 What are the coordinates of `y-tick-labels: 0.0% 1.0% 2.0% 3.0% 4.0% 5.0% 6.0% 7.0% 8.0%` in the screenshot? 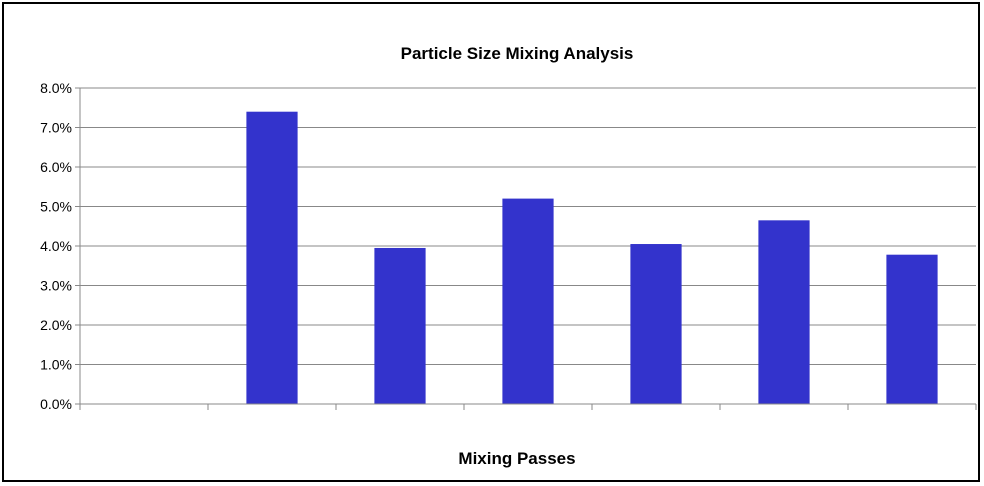 It's located at (56, 246).